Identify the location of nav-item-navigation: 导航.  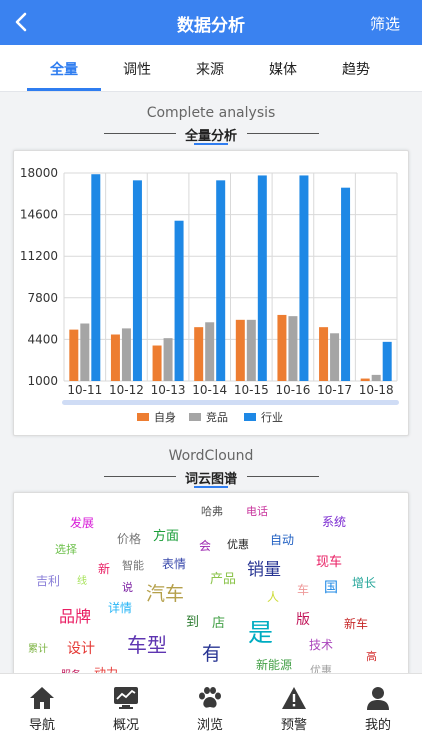
(42, 712).